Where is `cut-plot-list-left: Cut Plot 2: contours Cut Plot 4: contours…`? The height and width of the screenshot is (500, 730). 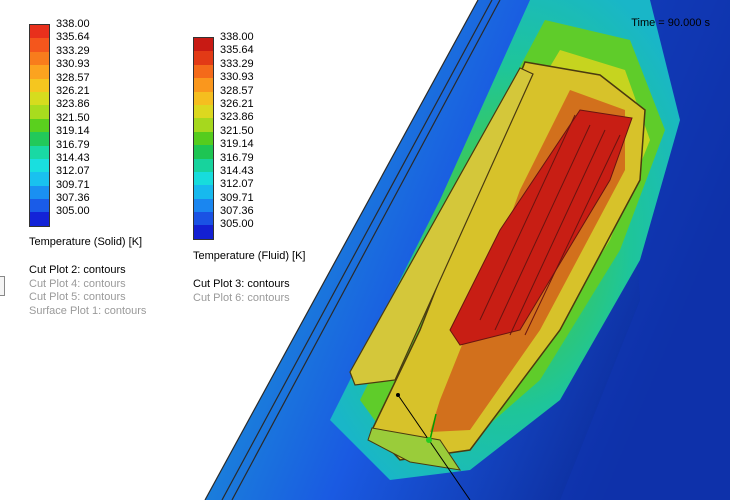
cut-plot-list-left: Cut Plot 2: contours Cut Plot 4: contours… is located at coordinates (87, 291).